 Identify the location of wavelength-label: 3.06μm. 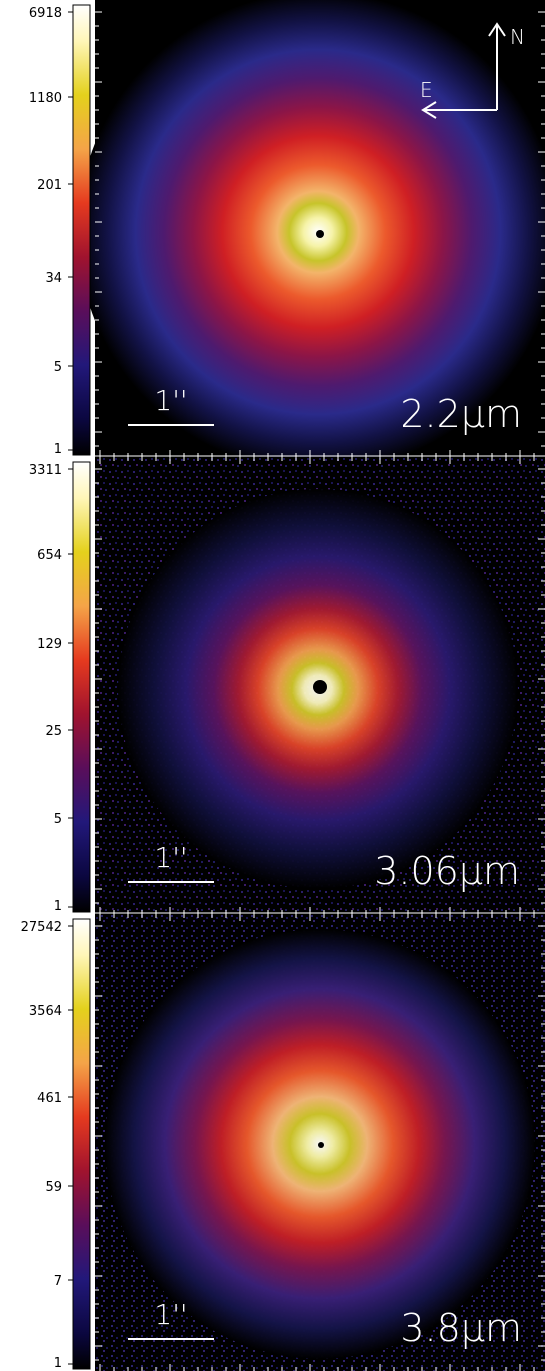
(447, 871).